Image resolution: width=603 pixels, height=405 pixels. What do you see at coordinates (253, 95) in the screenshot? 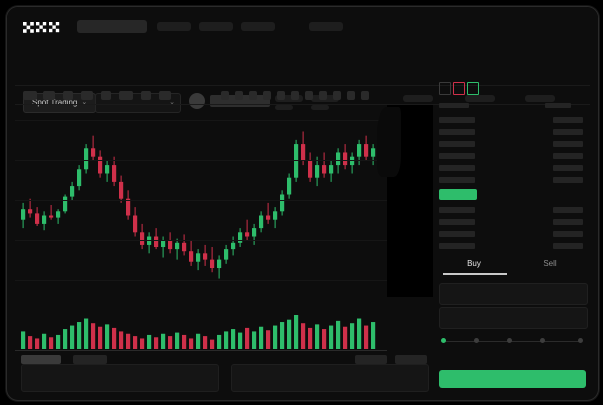
I see `trend-line-icon` at bounding box center [253, 95].